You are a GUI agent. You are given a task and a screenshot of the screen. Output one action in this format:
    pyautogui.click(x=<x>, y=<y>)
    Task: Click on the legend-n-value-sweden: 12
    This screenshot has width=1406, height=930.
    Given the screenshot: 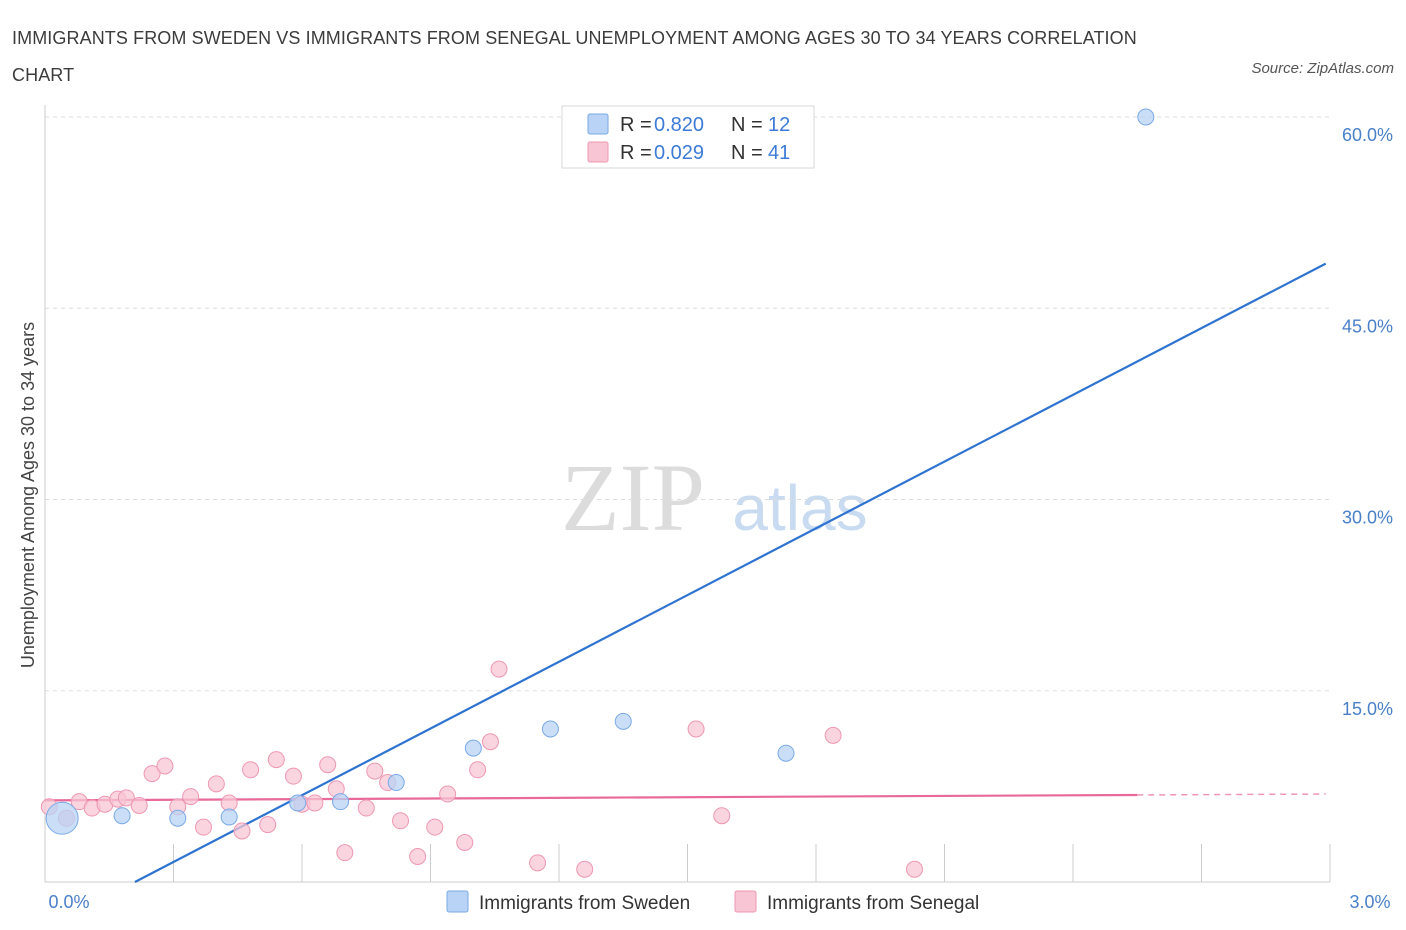 What is the action you would take?
    pyautogui.click(x=779, y=125)
    